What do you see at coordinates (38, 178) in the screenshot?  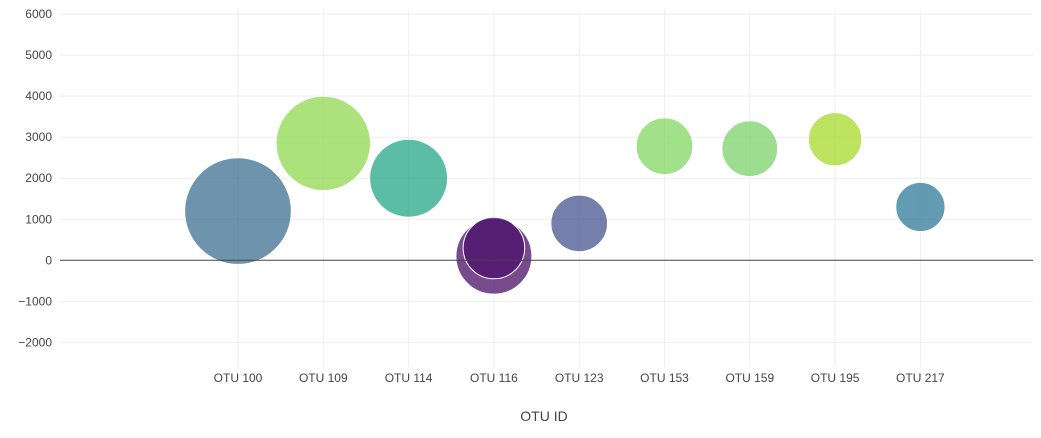 I see `y-tick-label: 2000` at bounding box center [38, 178].